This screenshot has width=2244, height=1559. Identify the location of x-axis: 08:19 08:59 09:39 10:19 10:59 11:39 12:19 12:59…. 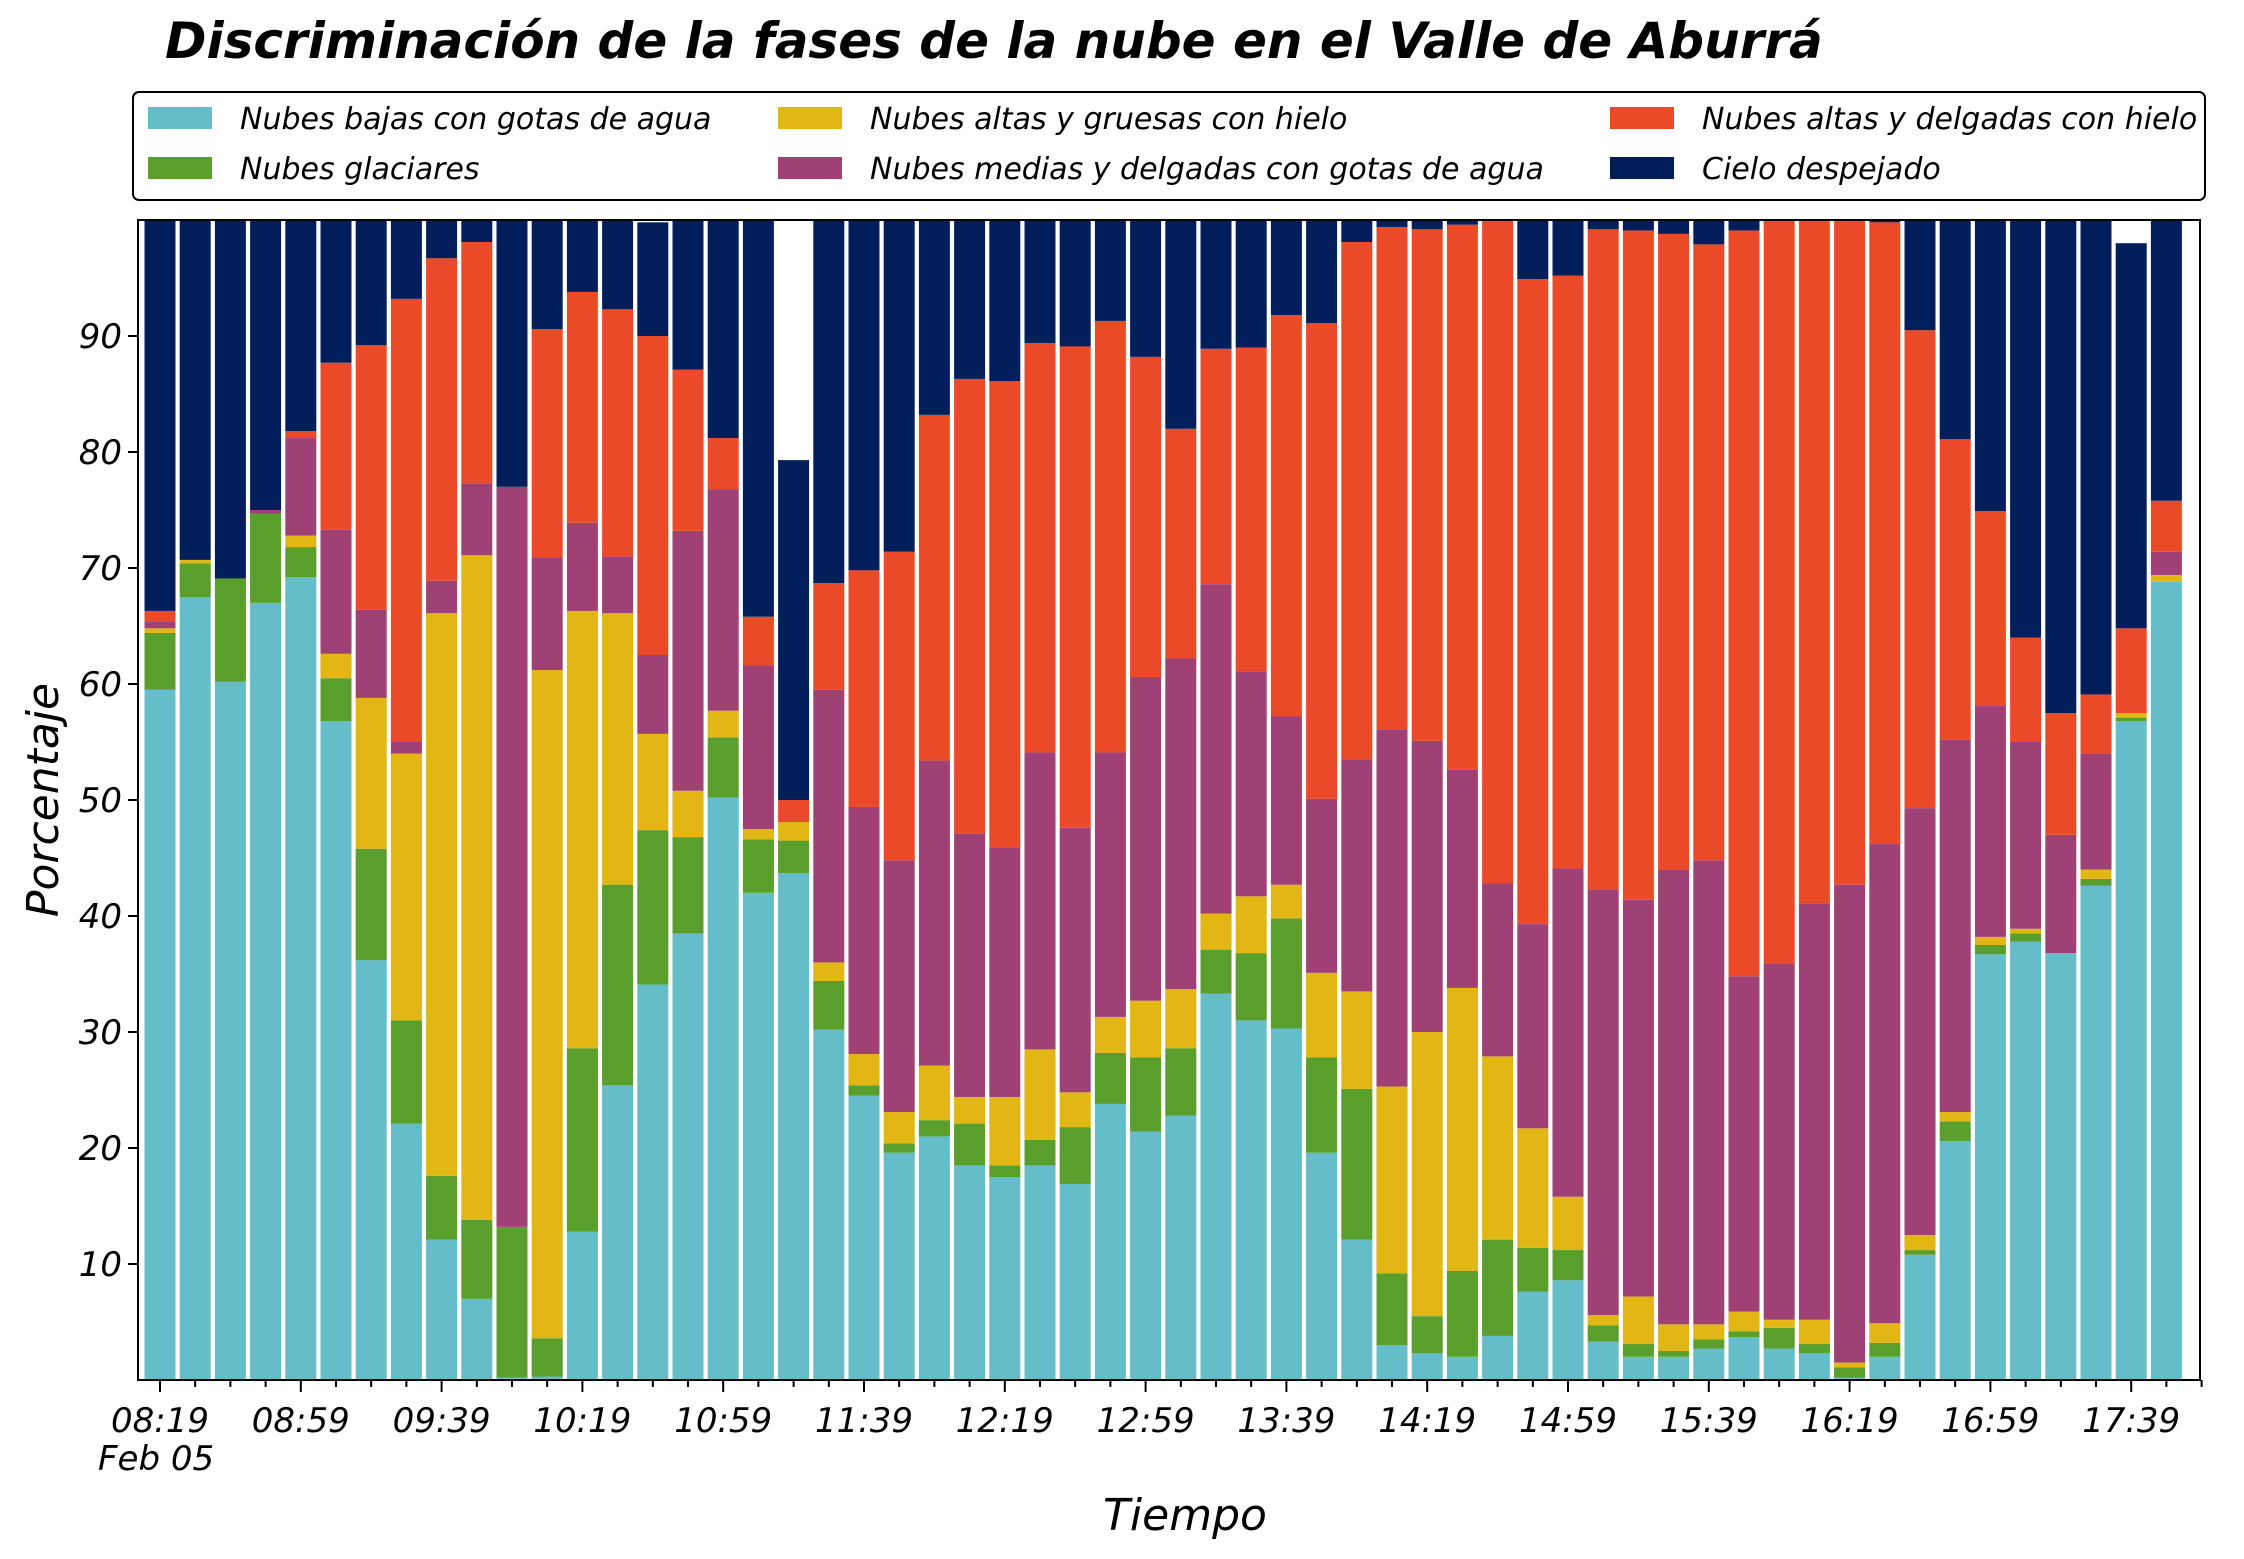
(1157, 1410).